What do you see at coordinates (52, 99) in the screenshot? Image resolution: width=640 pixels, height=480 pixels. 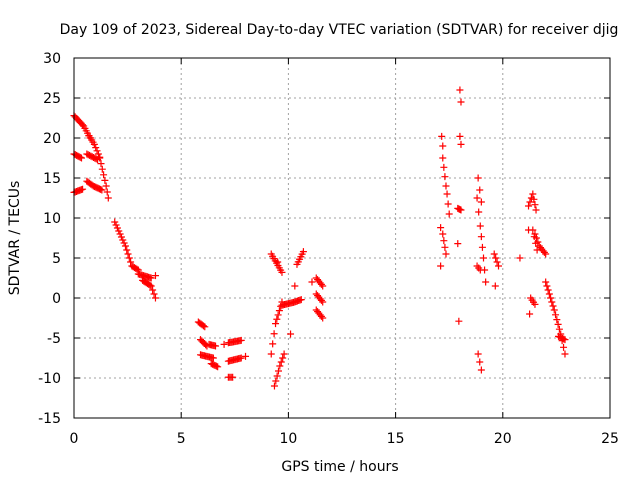 I see `y-tick-label: 25` at bounding box center [52, 99].